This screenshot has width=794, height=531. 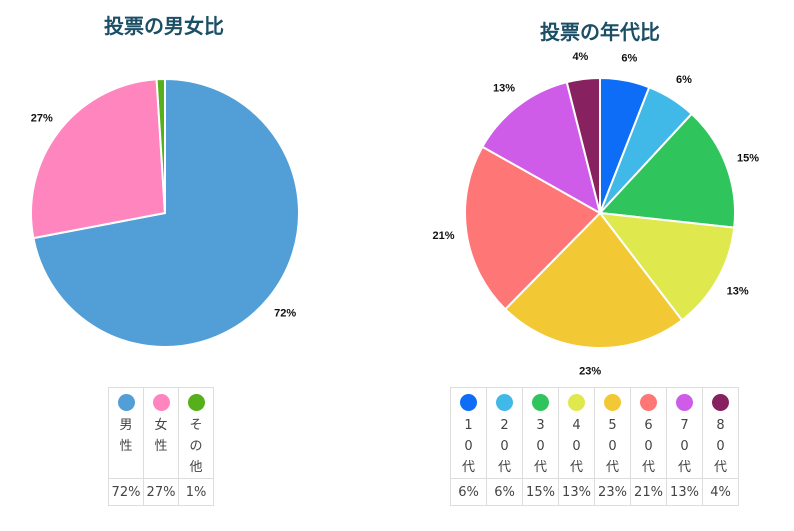 I want to click on gender-legend-table: 男性 女性 その他 72% 27% 1%, so click(x=161, y=446).